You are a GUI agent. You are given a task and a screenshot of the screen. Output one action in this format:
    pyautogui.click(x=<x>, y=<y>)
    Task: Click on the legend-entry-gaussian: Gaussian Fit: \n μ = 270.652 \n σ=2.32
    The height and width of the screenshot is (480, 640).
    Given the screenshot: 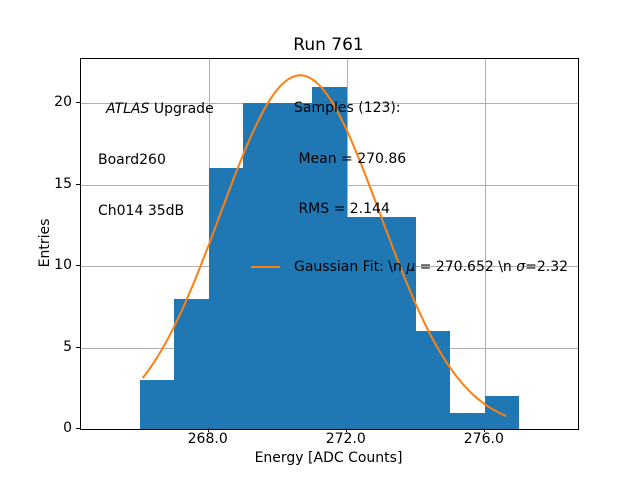 What is the action you would take?
    pyautogui.click(x=409, y=267)
    